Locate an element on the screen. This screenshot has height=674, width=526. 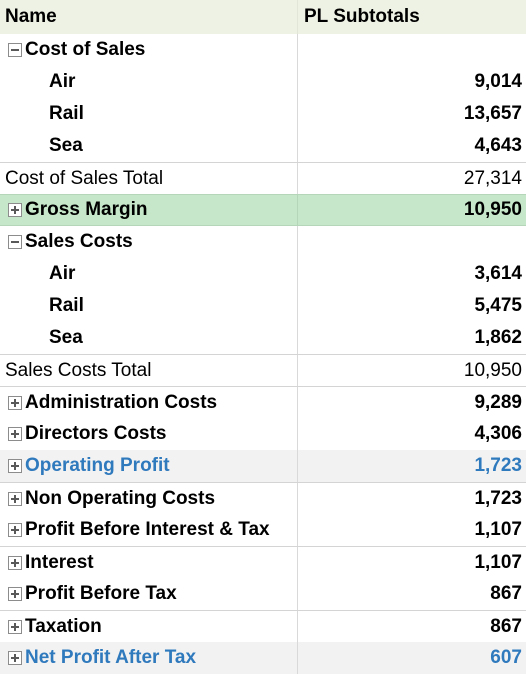
row-value: 13,657 is located at coordinates (411, 114).